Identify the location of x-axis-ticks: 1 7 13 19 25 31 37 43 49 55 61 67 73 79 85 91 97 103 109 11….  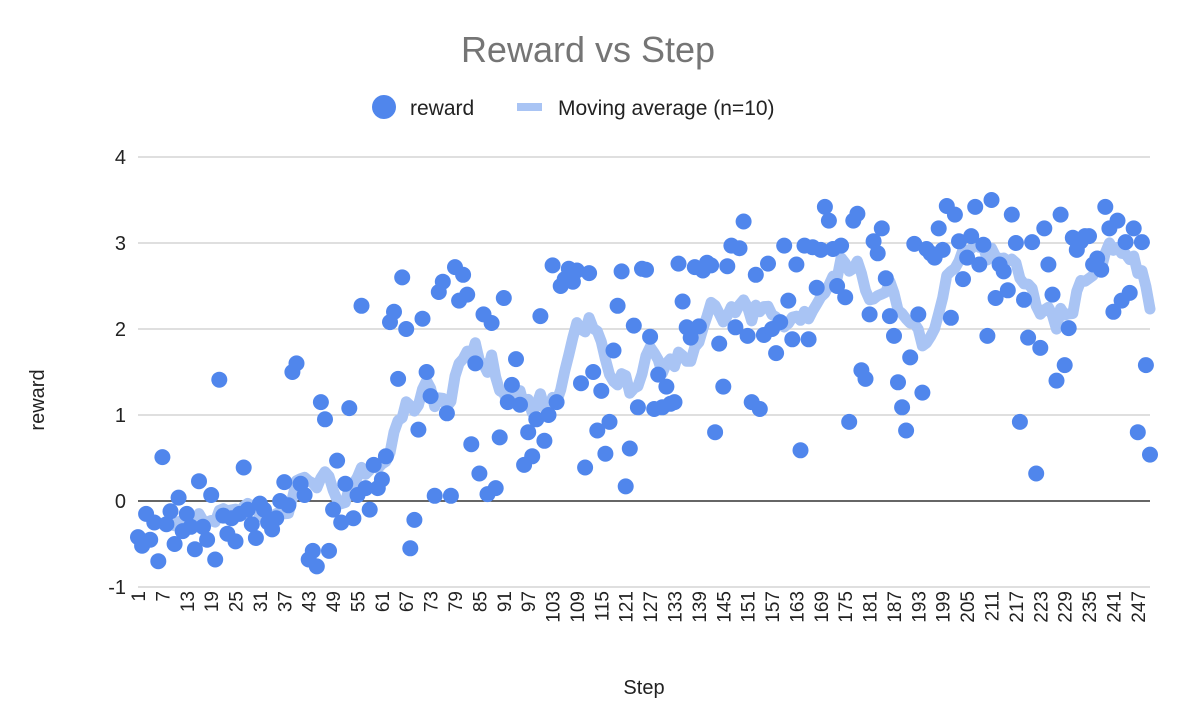
(639, 607).